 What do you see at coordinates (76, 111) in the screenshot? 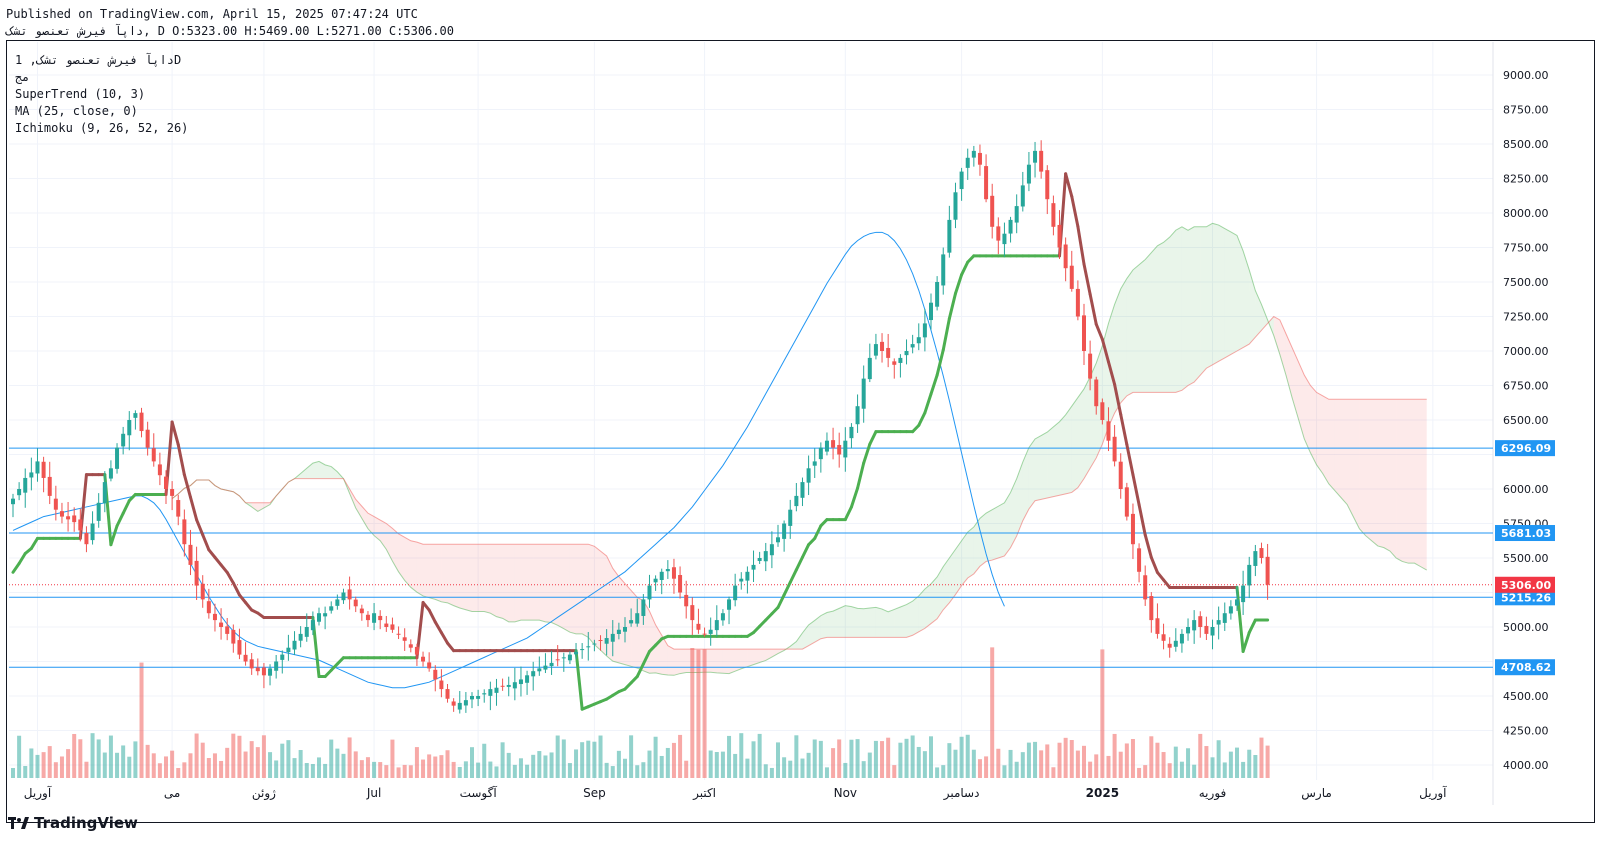
I see `legend-ma: MA (25, close, 0)` at bounding box center [76, 111].